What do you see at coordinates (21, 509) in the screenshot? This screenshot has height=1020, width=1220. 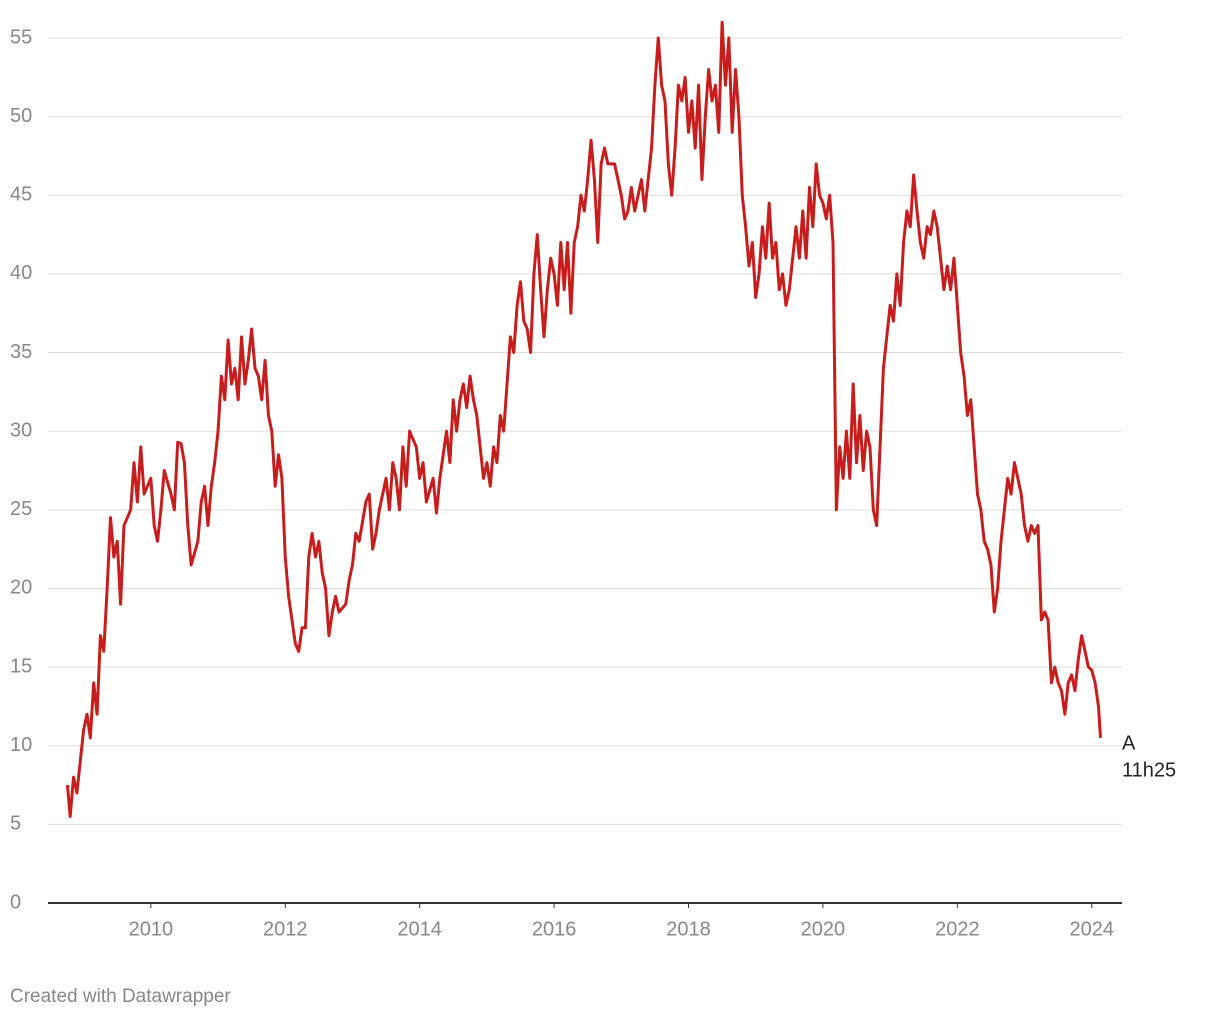 I see `y-tick-label: 25` at bounding box center [21, 509].